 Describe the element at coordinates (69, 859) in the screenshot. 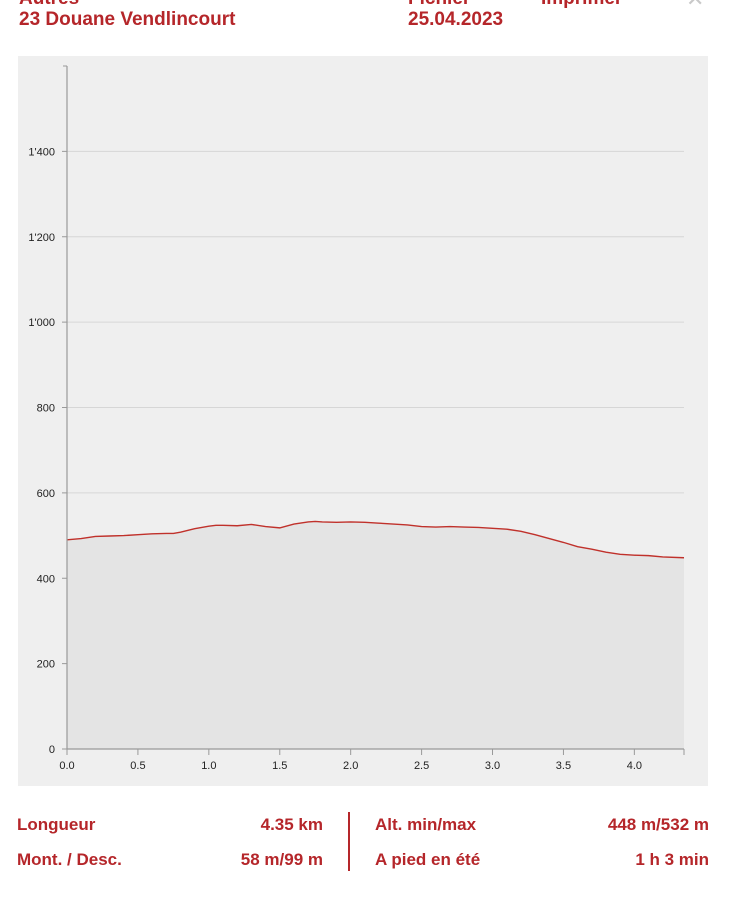

I see `ascent-descent-label: Mont. / Desc.` at that location.